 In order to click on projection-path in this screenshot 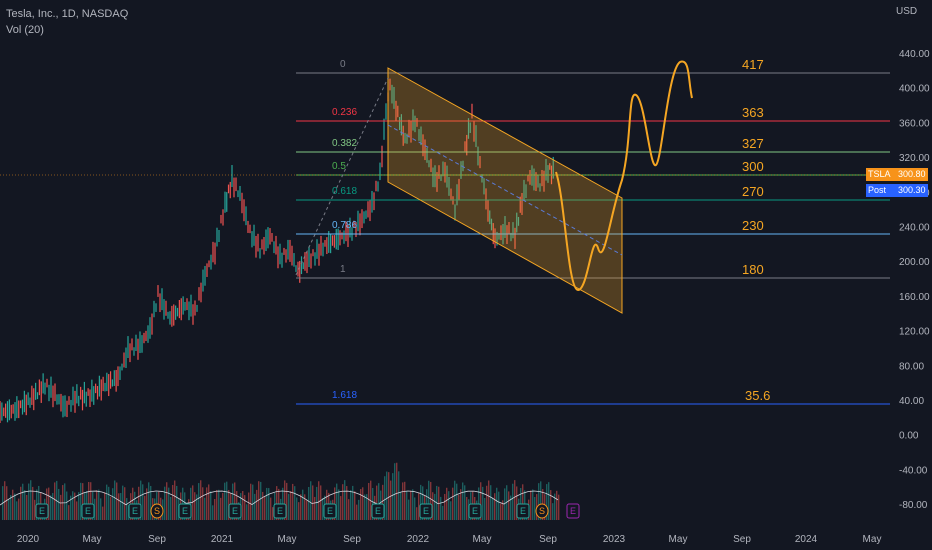, I will do `click(624, 176)`.